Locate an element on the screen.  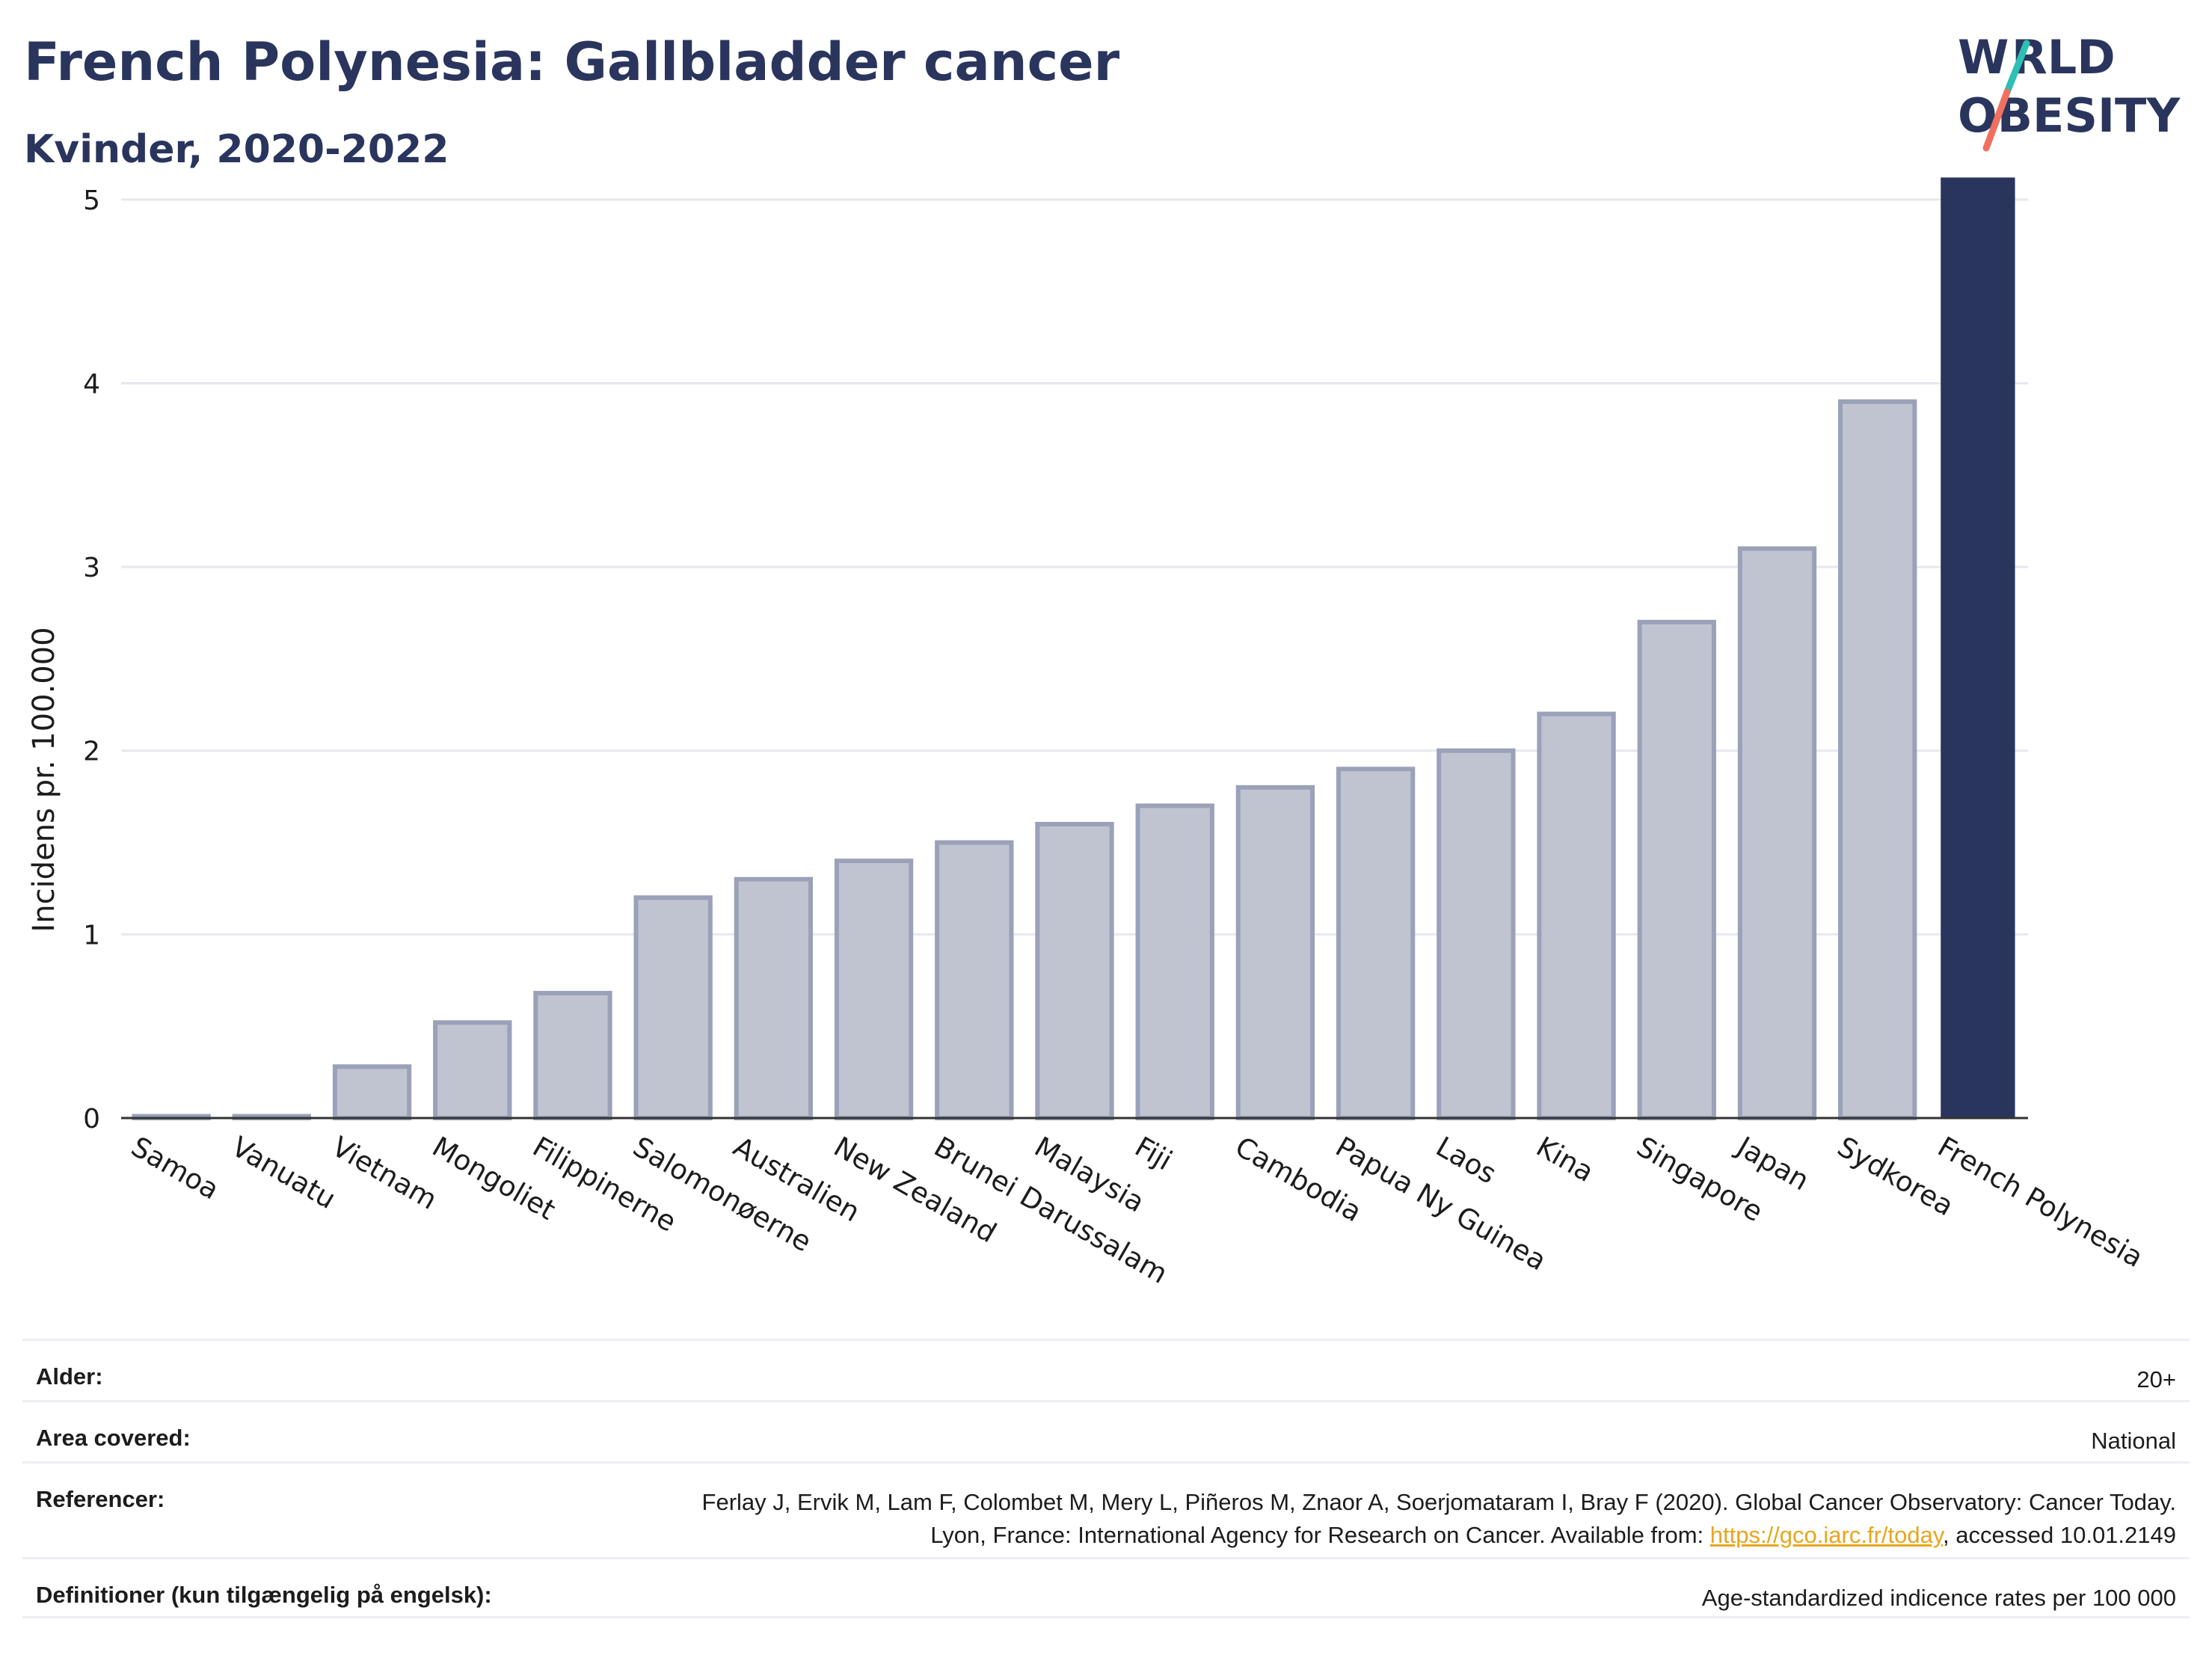
page-subtitle: Kvinder, 2020-2022 is located at coordinates (237, 149).